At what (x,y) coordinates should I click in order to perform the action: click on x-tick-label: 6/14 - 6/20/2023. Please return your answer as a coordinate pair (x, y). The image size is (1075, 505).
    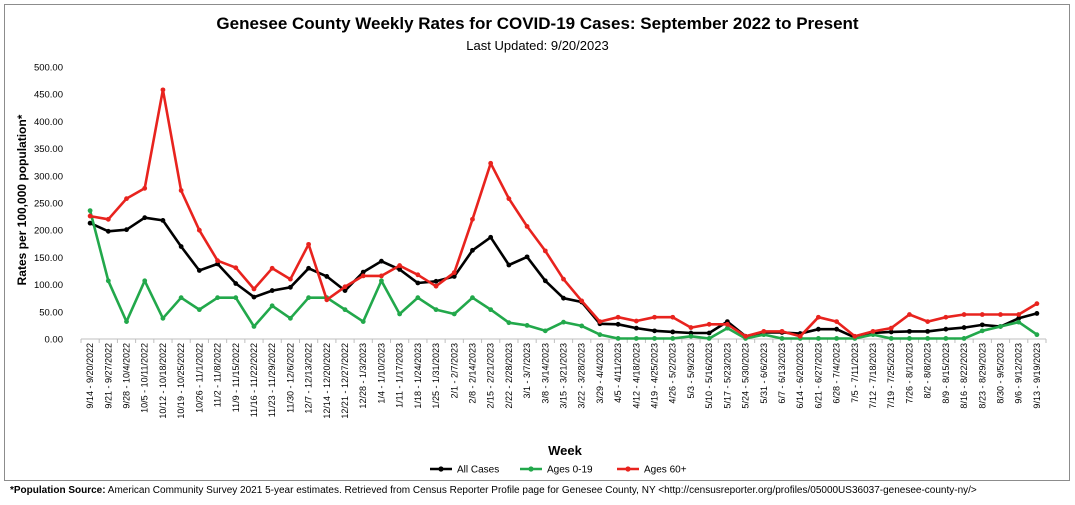
    Looking at the image, I should click on (800, 376).